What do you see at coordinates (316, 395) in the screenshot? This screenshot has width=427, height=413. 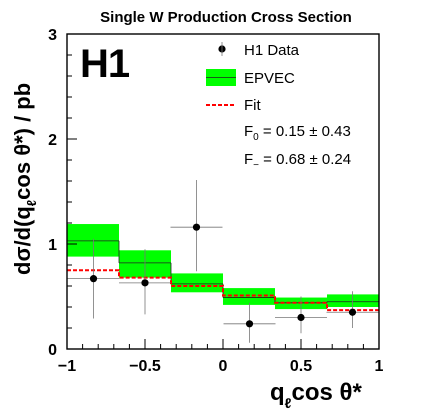 I see `x-axis-label: qℓcos θ*` at bounding box center [316, 395].